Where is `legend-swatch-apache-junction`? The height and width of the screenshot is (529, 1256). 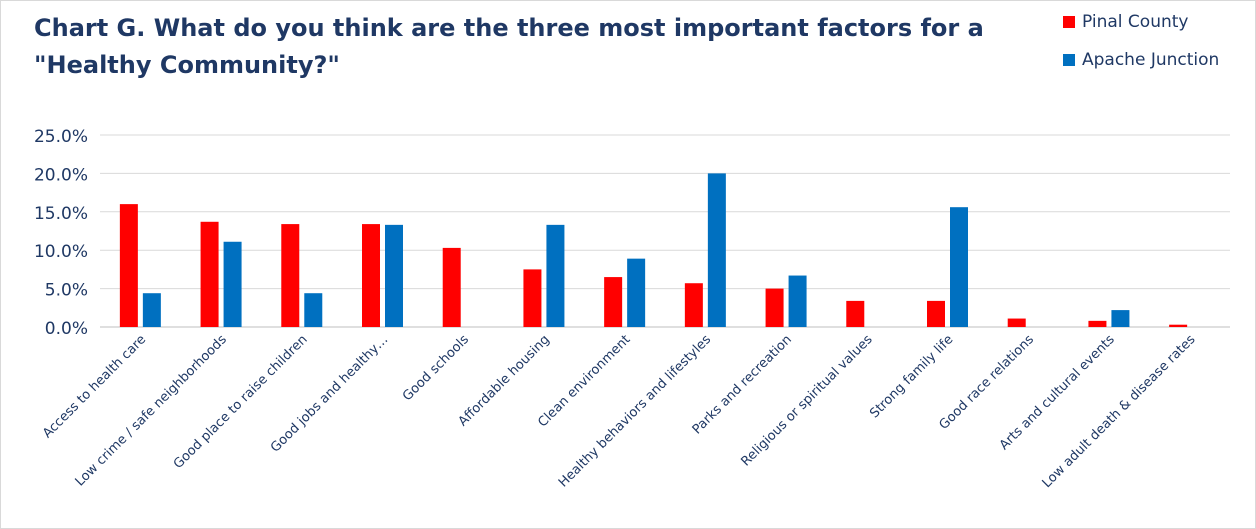
legend-swatch-apache-junction is located at coordinates (1069, 60).